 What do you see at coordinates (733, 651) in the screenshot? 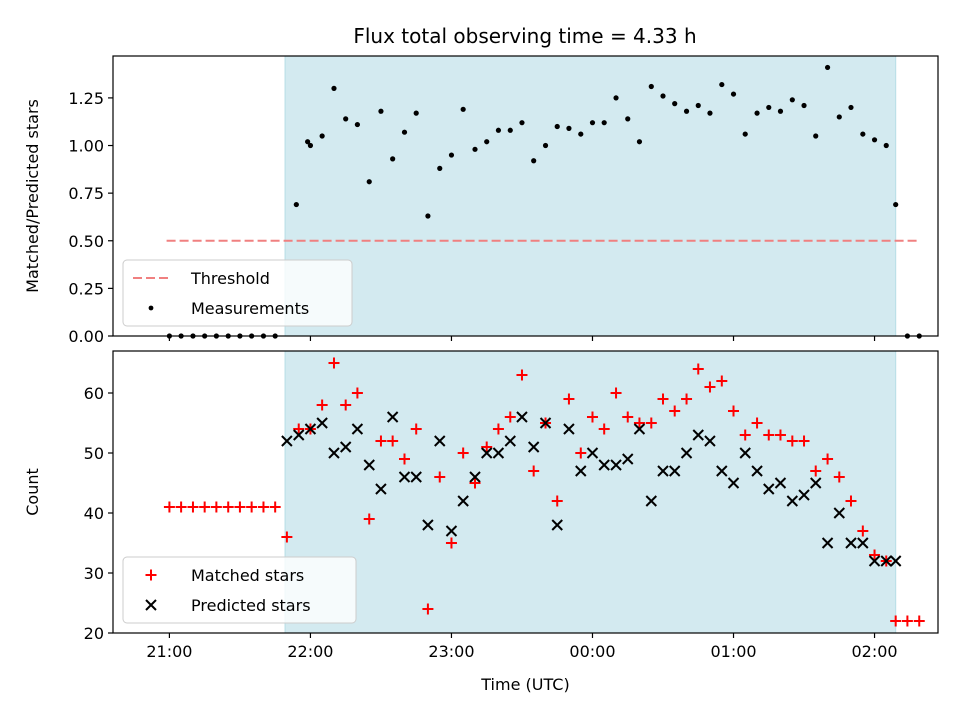
I see `x-tick-label: 01:00` at bounding box center [733, 651].